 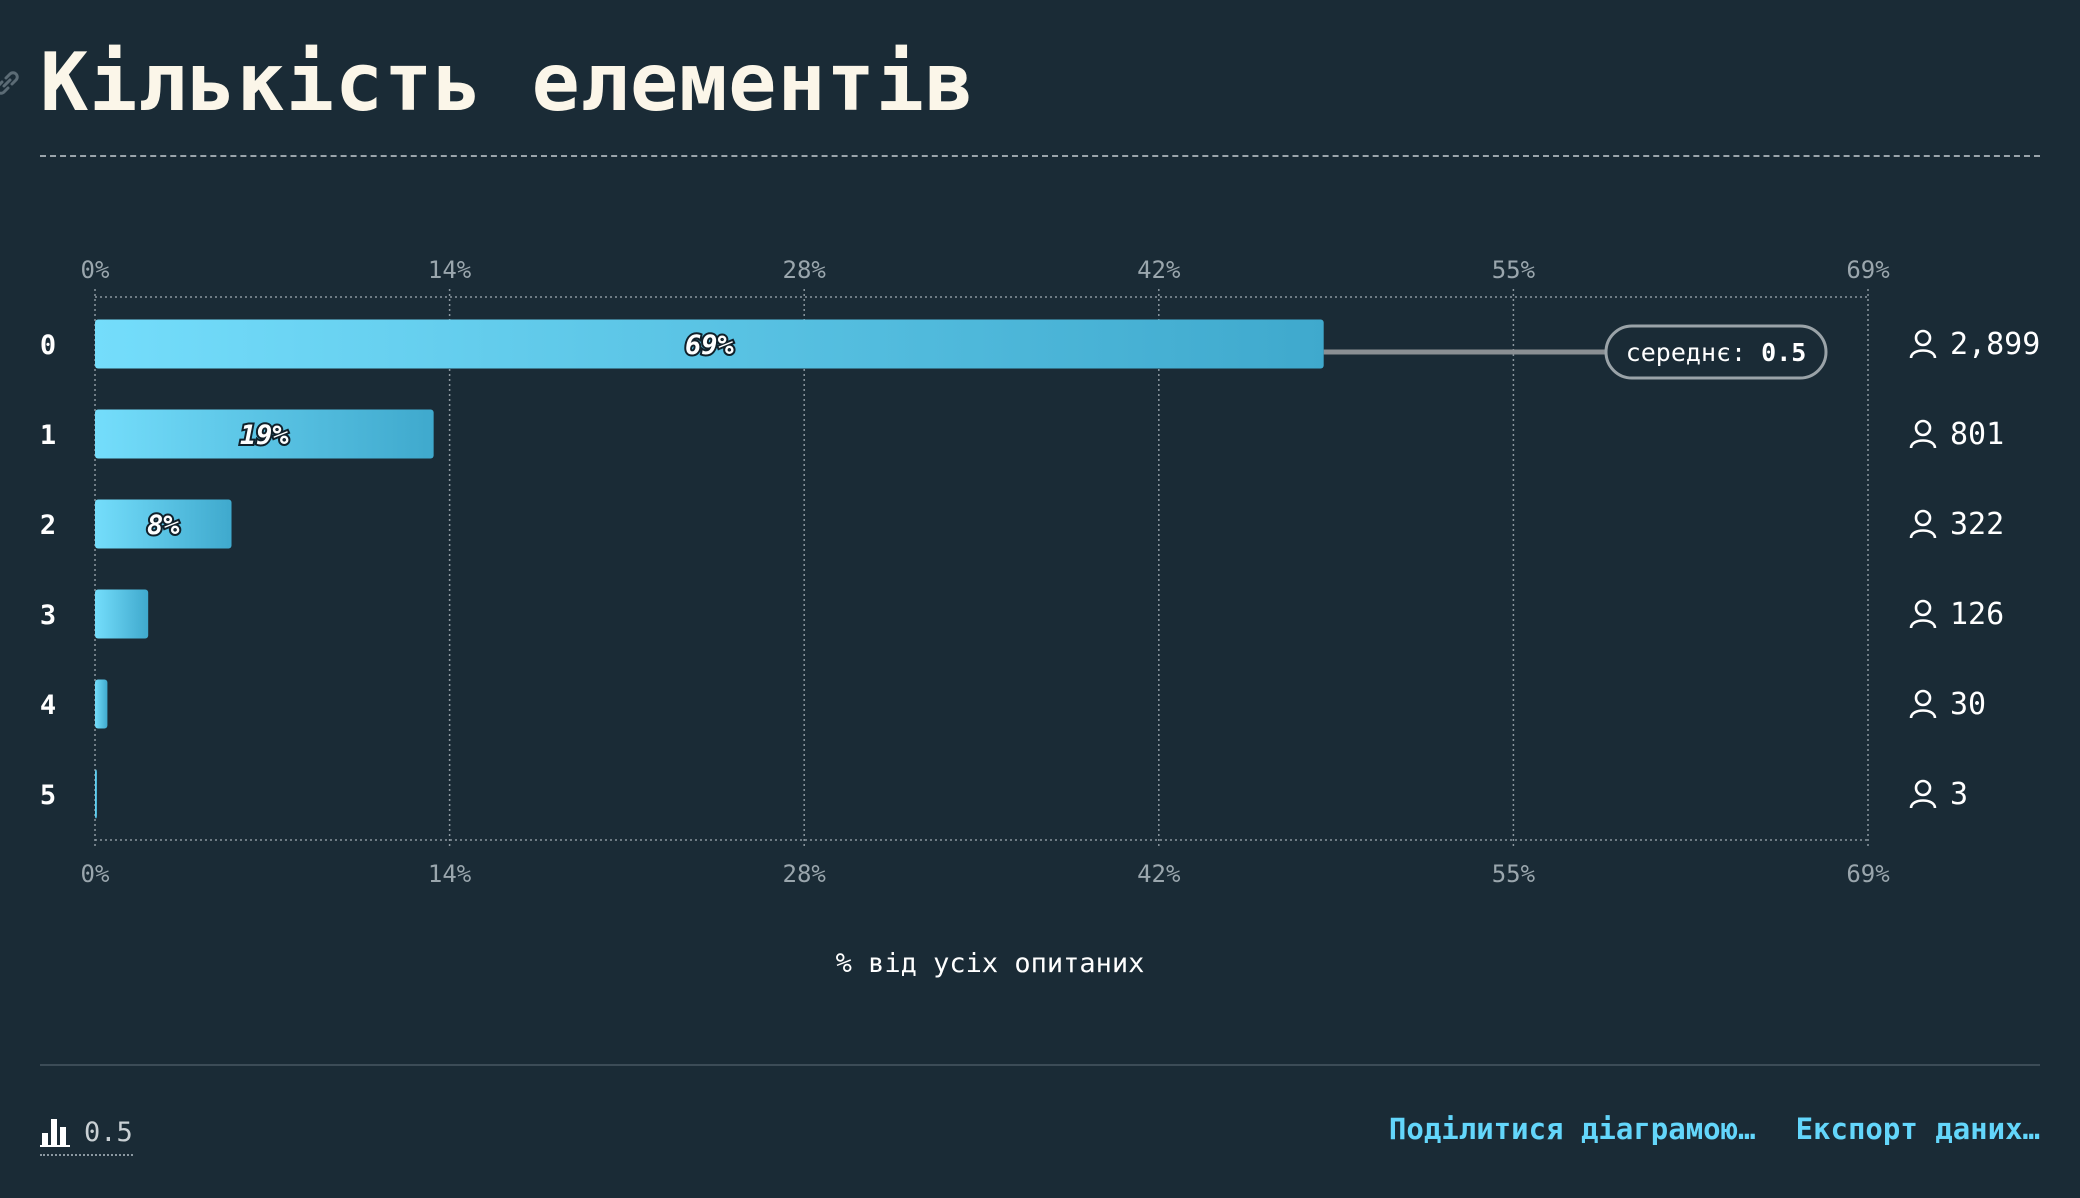 What do you see at coordinates (450, 874) in the screenshot?
I see `x-tick-label-bottom: 14%` at bounding box center [450, 874].